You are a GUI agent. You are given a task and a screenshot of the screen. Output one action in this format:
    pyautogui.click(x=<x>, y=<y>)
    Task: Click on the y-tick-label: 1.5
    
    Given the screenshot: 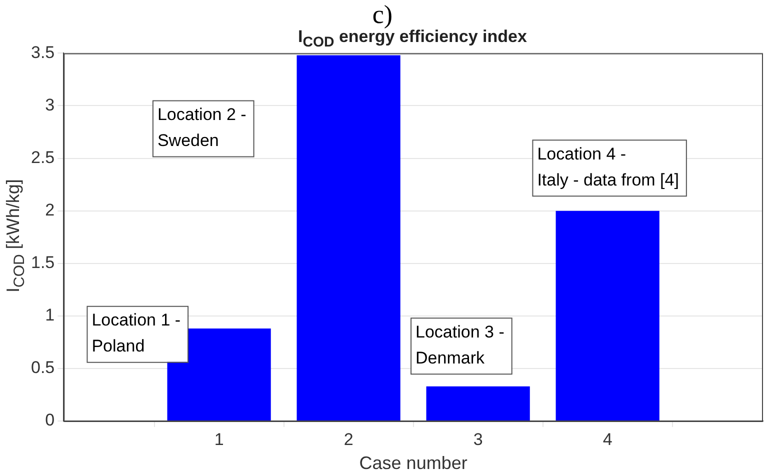 What is the action you would take?
    pyautogui.click(x=42, y=262)
    